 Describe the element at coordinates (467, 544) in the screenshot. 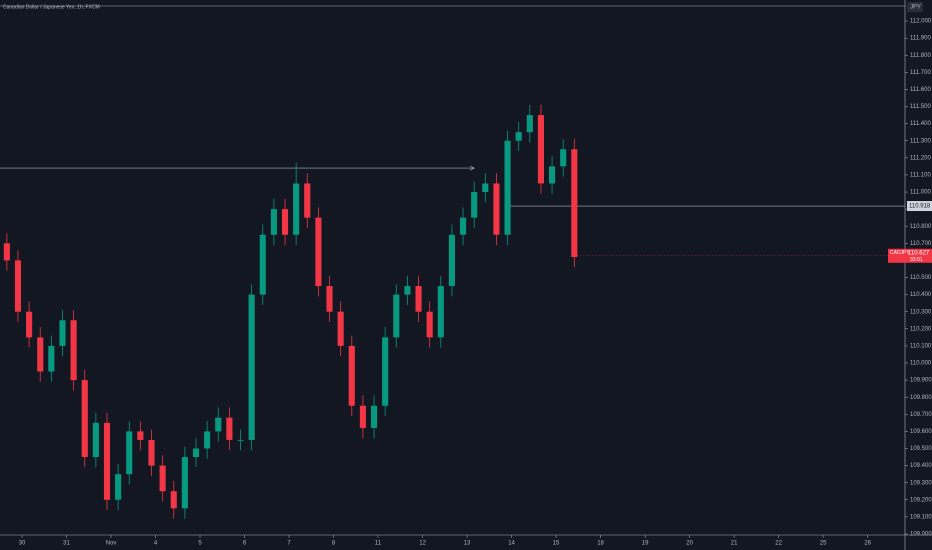

I see `x-tick-label: 13` at that location.